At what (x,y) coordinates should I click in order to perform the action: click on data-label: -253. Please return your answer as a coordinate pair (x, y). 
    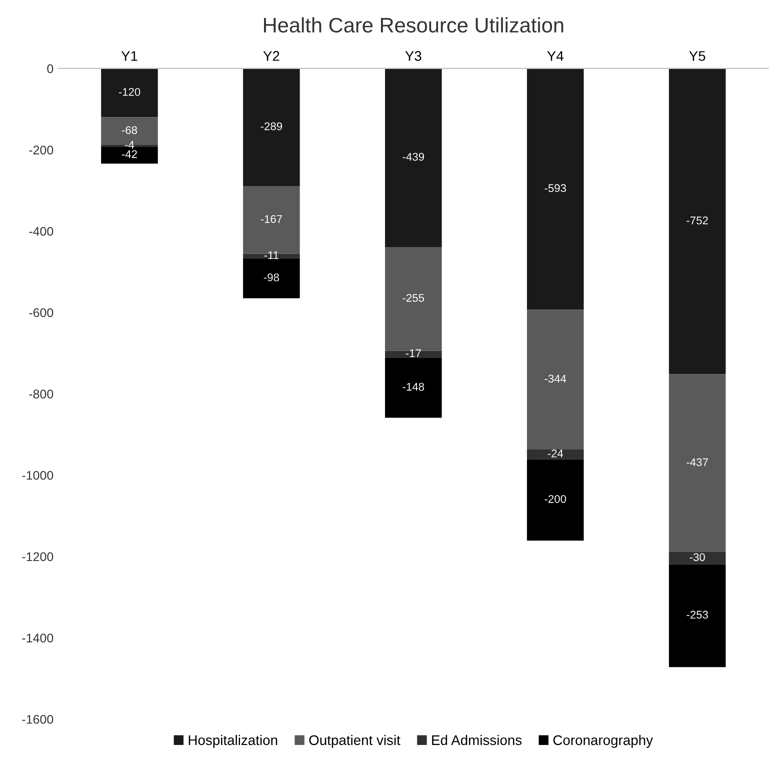
    Looking at the image, I should click on (697, 614).